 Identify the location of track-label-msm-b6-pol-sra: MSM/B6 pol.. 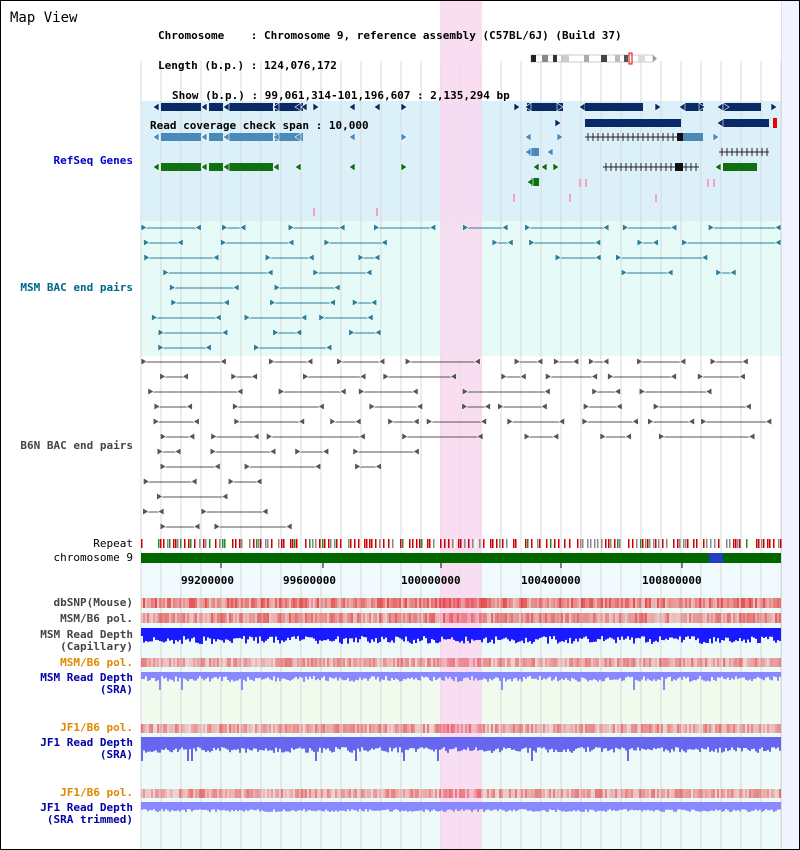
(96, 662).